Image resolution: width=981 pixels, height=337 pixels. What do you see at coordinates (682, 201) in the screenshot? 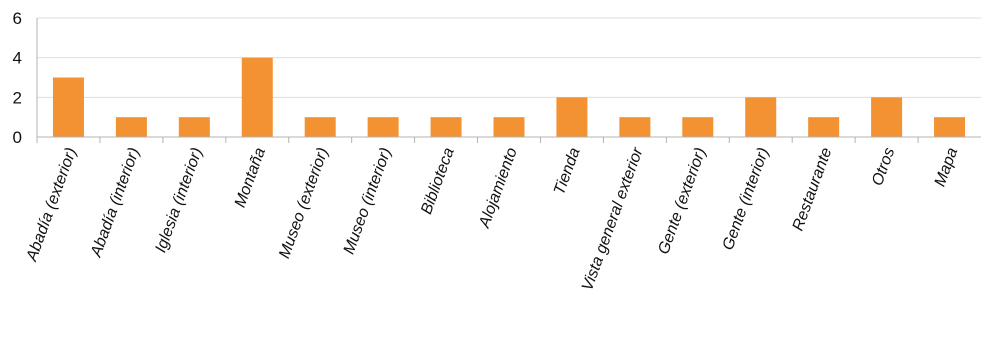
I see `x-category-label: Gente (exterior)` at bounding box center [682, 201].